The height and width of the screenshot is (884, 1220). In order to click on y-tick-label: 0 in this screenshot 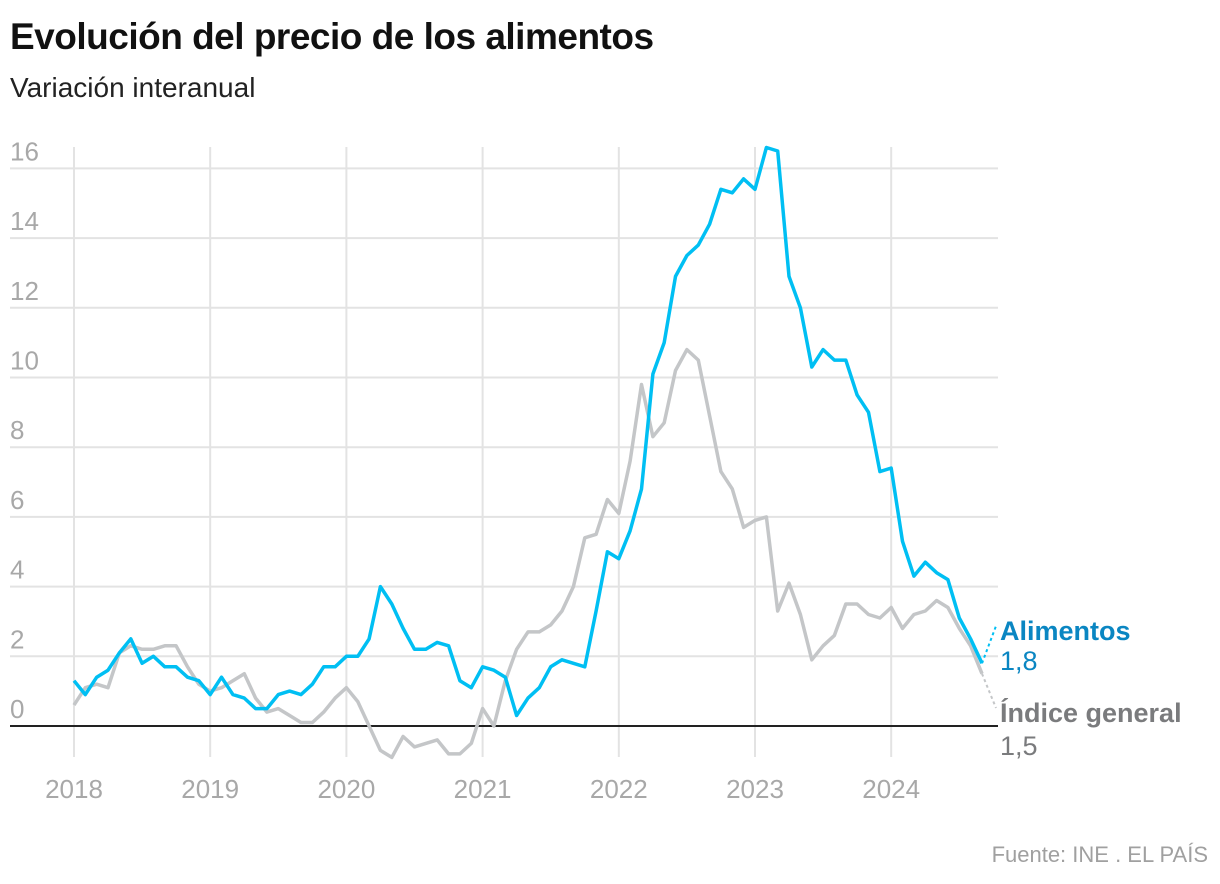, I will do `click(17, 709)`.